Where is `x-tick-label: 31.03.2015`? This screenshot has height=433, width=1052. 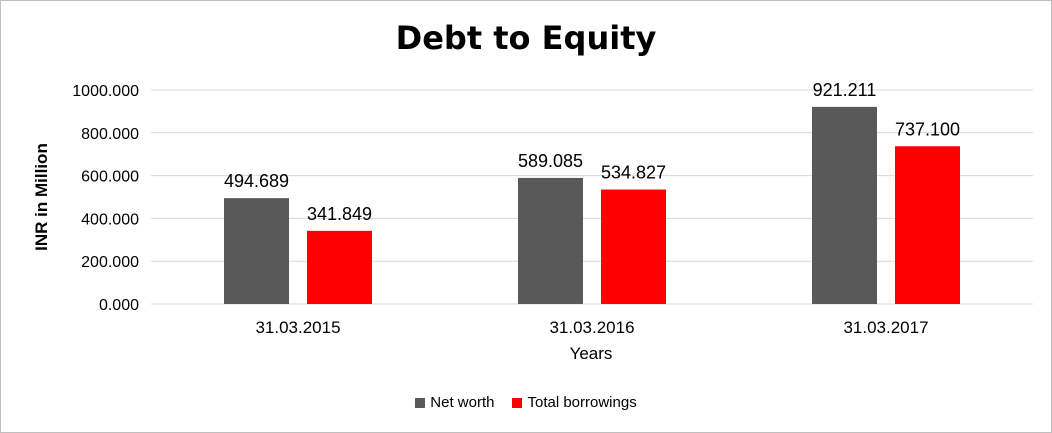 x-tick-label: 31.03.2015 is located at coordinates (297, 327).